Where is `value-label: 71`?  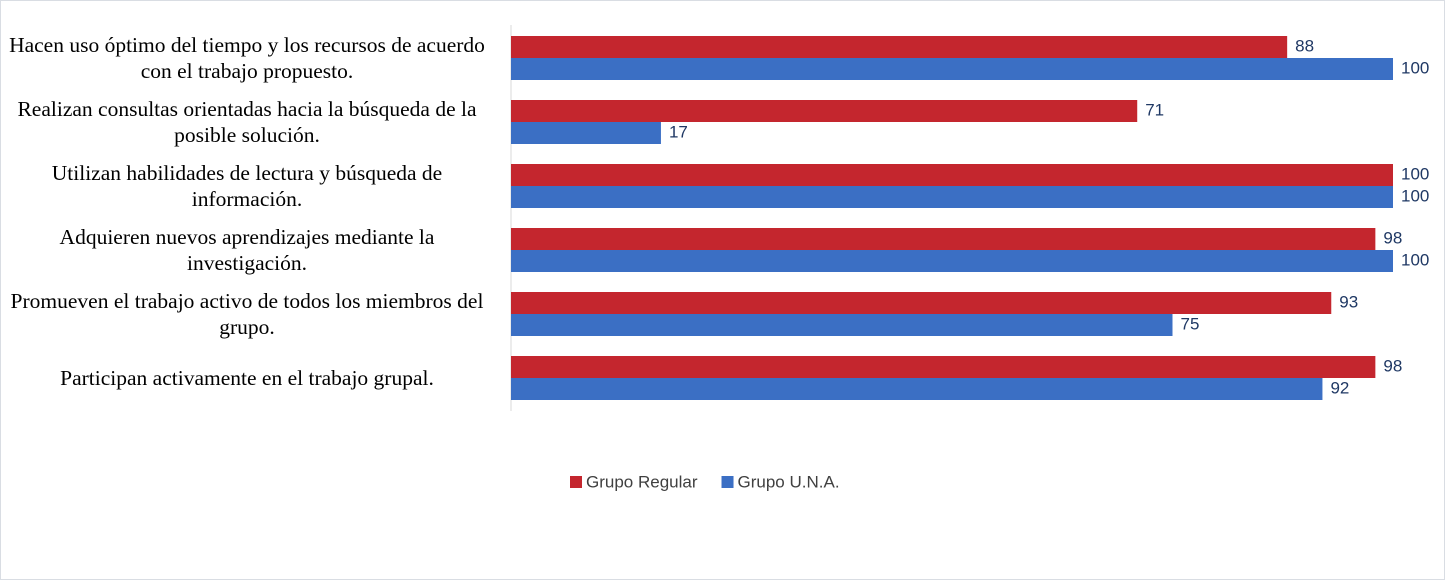
value-label: 71 is located at coordinates (1154, 109).